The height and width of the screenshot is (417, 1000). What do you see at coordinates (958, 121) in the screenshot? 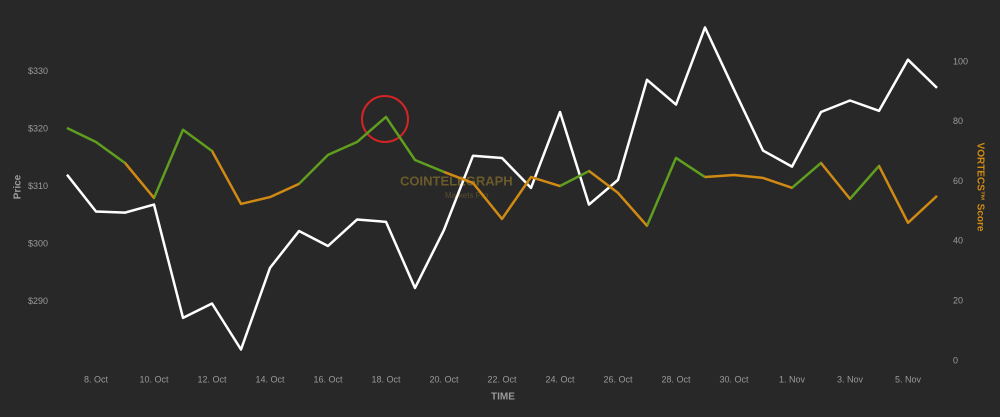
I see `y2-tick-label: 80` at bounding box center [958, 121].